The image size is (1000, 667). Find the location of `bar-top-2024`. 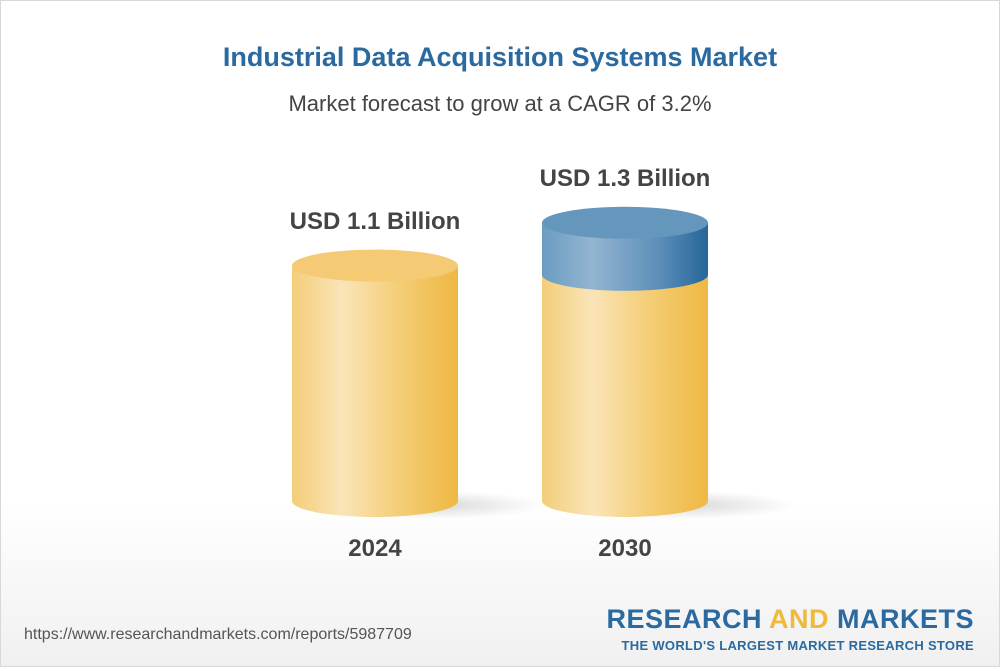

bar-top-2024 is located at coordinates (375, 265).